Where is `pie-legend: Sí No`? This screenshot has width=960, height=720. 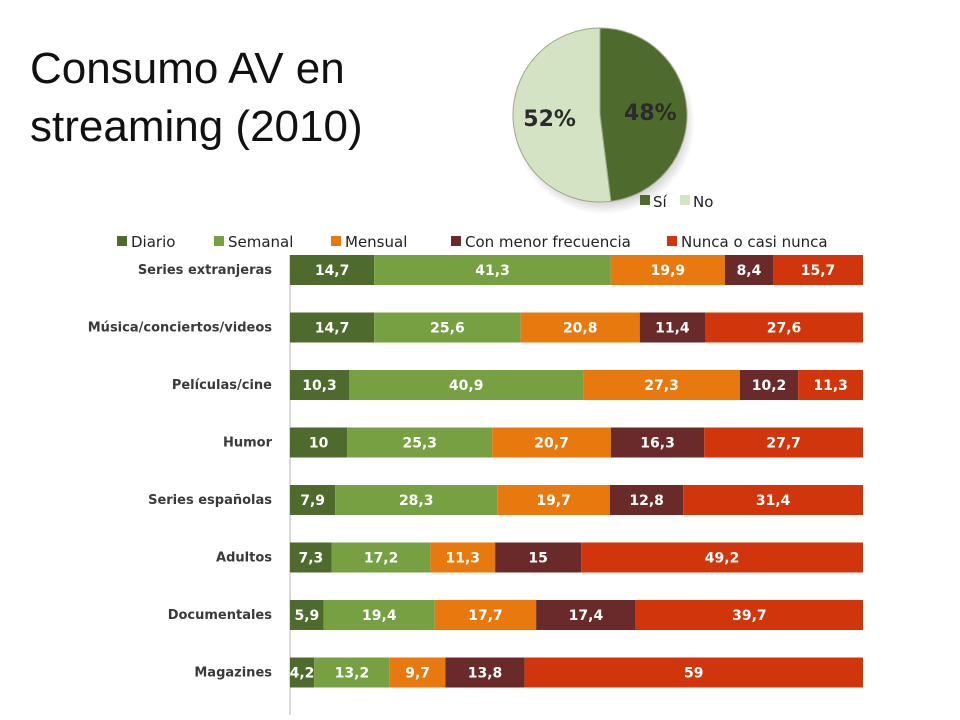 pie-legend: Sí No is located at coordinates (676, 202).